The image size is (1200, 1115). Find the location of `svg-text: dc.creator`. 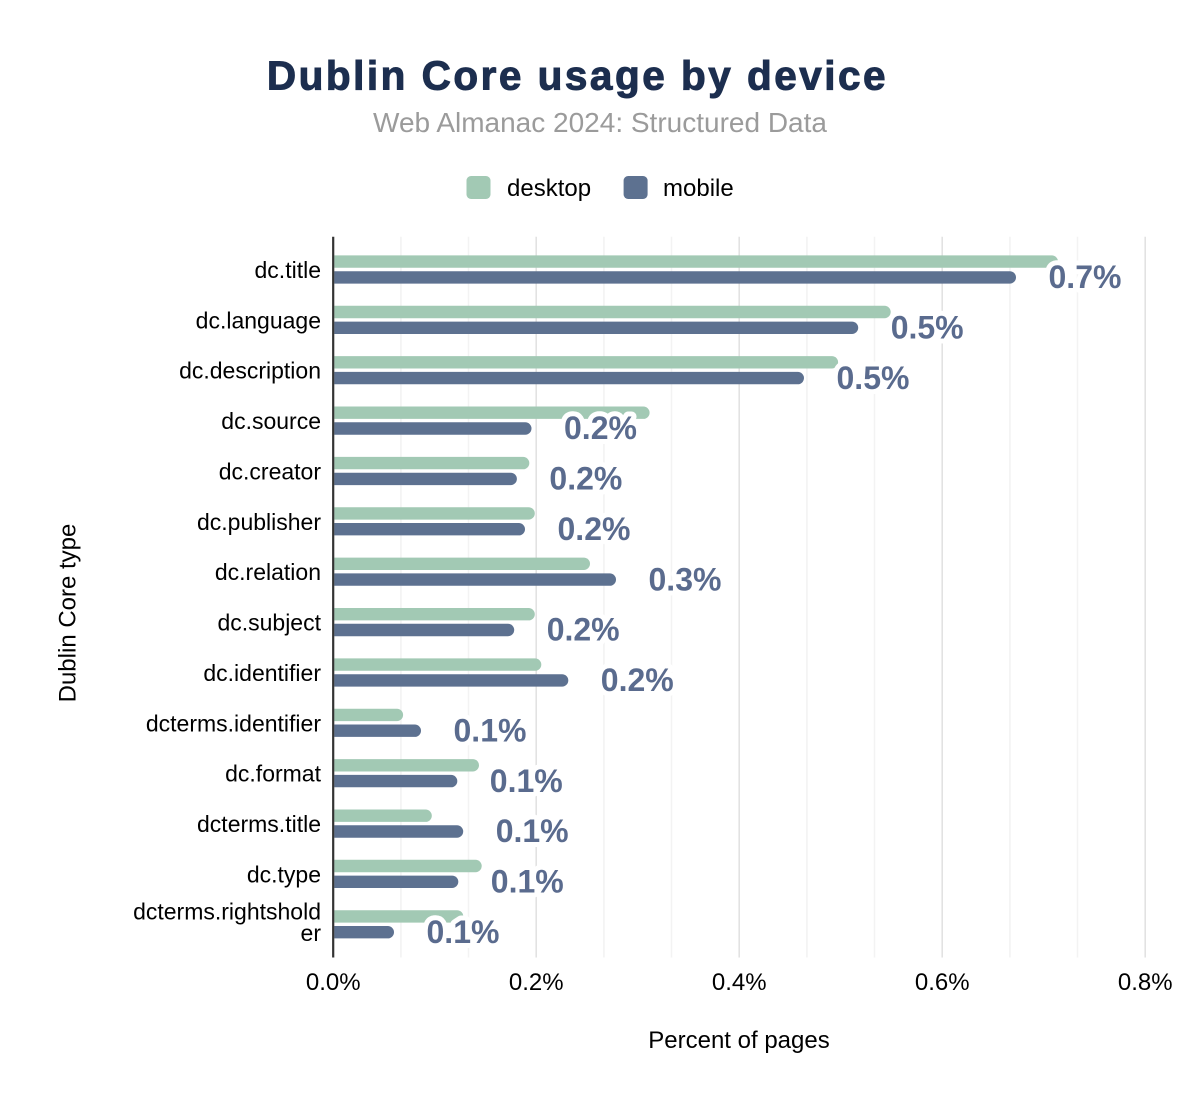

svg-text: dc.creator is located at coordinates (270, 472).